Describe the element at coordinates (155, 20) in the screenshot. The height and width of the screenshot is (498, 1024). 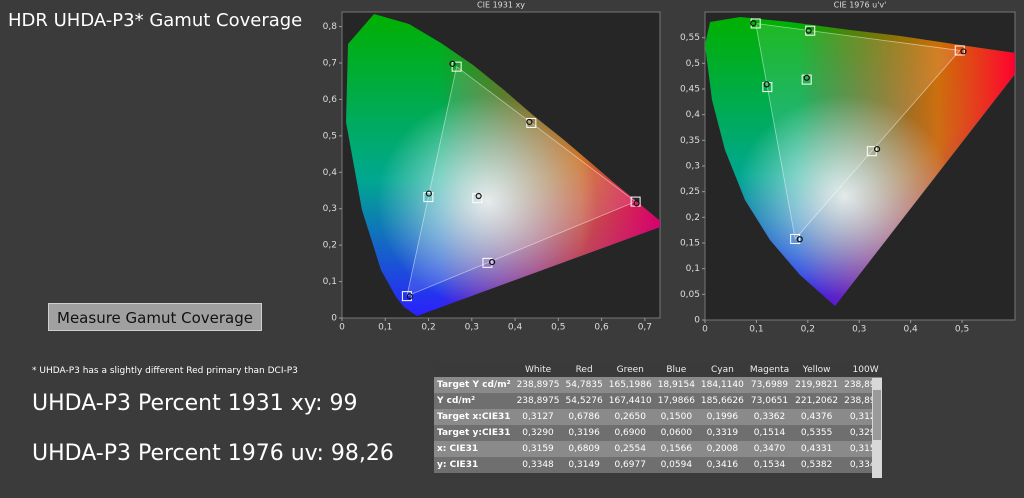
I see `page-title: HDR UHDA-P3* Gamut Coverage` at that location.